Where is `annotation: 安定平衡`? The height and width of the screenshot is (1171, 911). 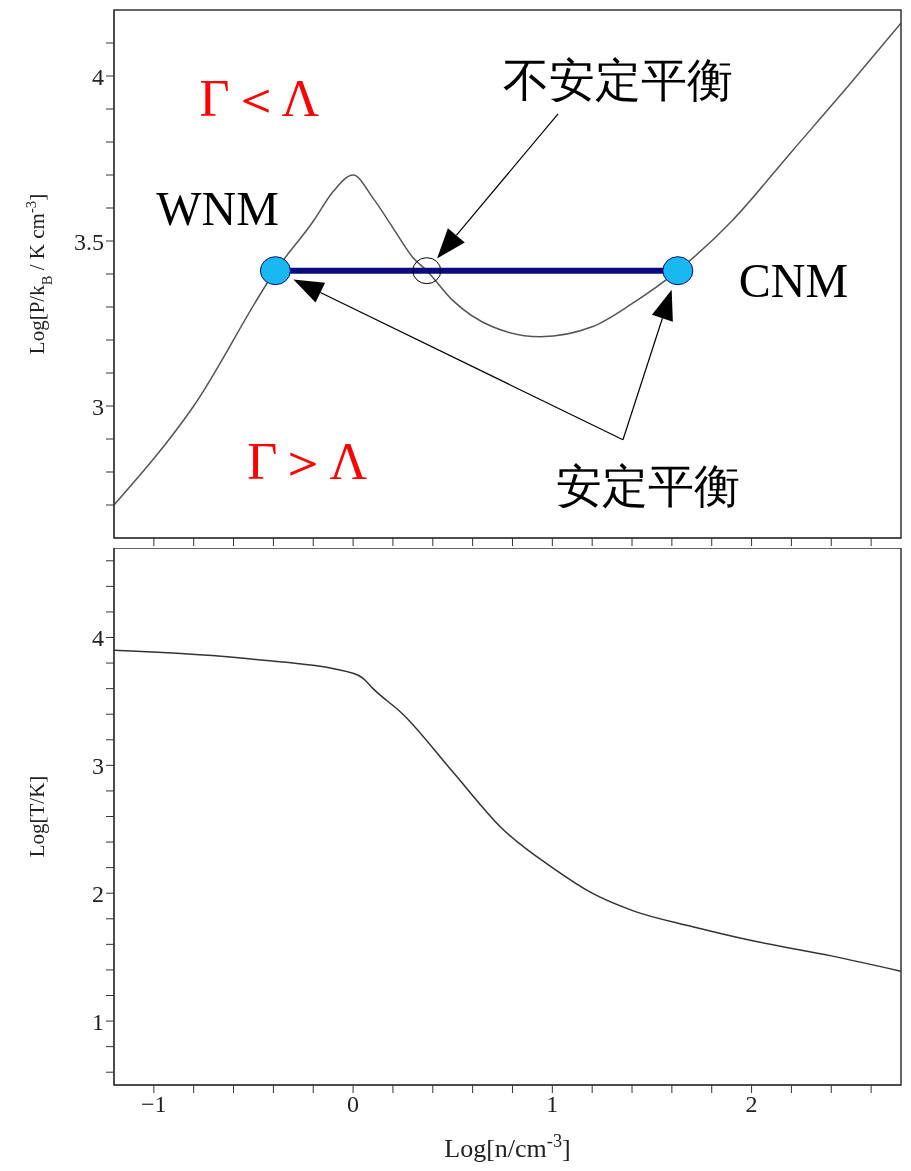
annotation: 安定平衡 is located at coordinates (647, 485).